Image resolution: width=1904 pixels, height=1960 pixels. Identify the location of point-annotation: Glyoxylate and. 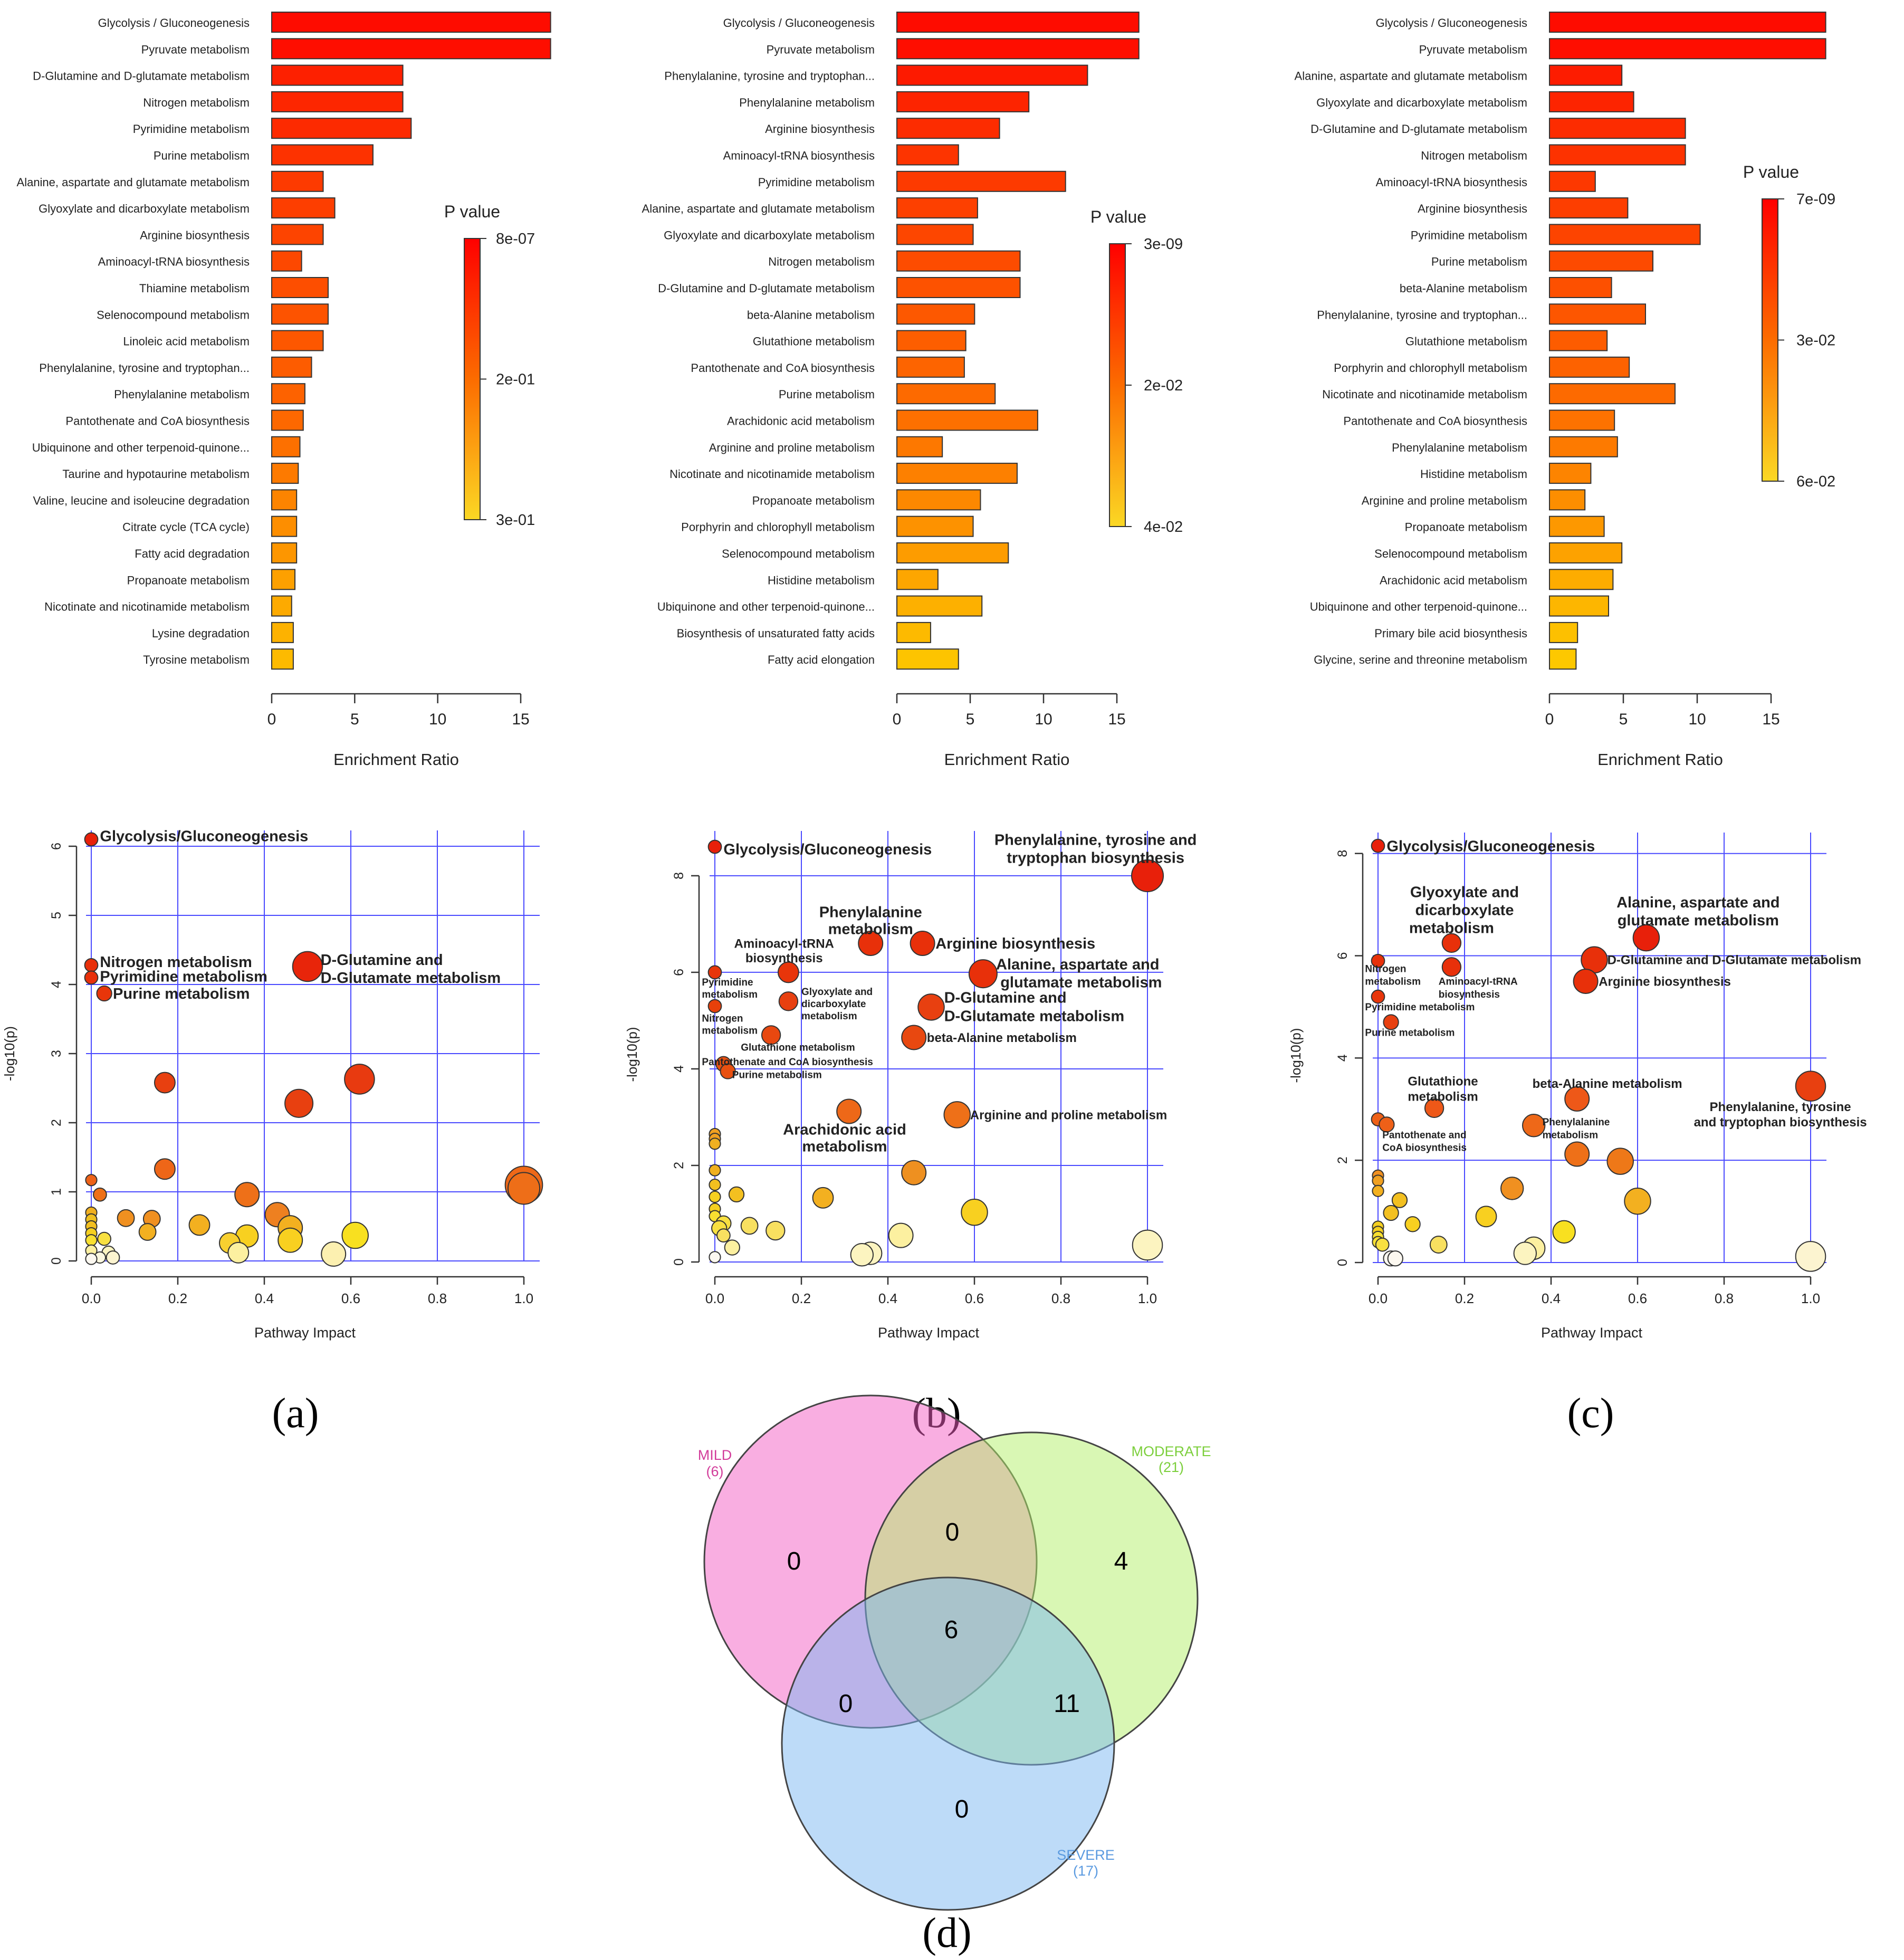
(1464, 892).